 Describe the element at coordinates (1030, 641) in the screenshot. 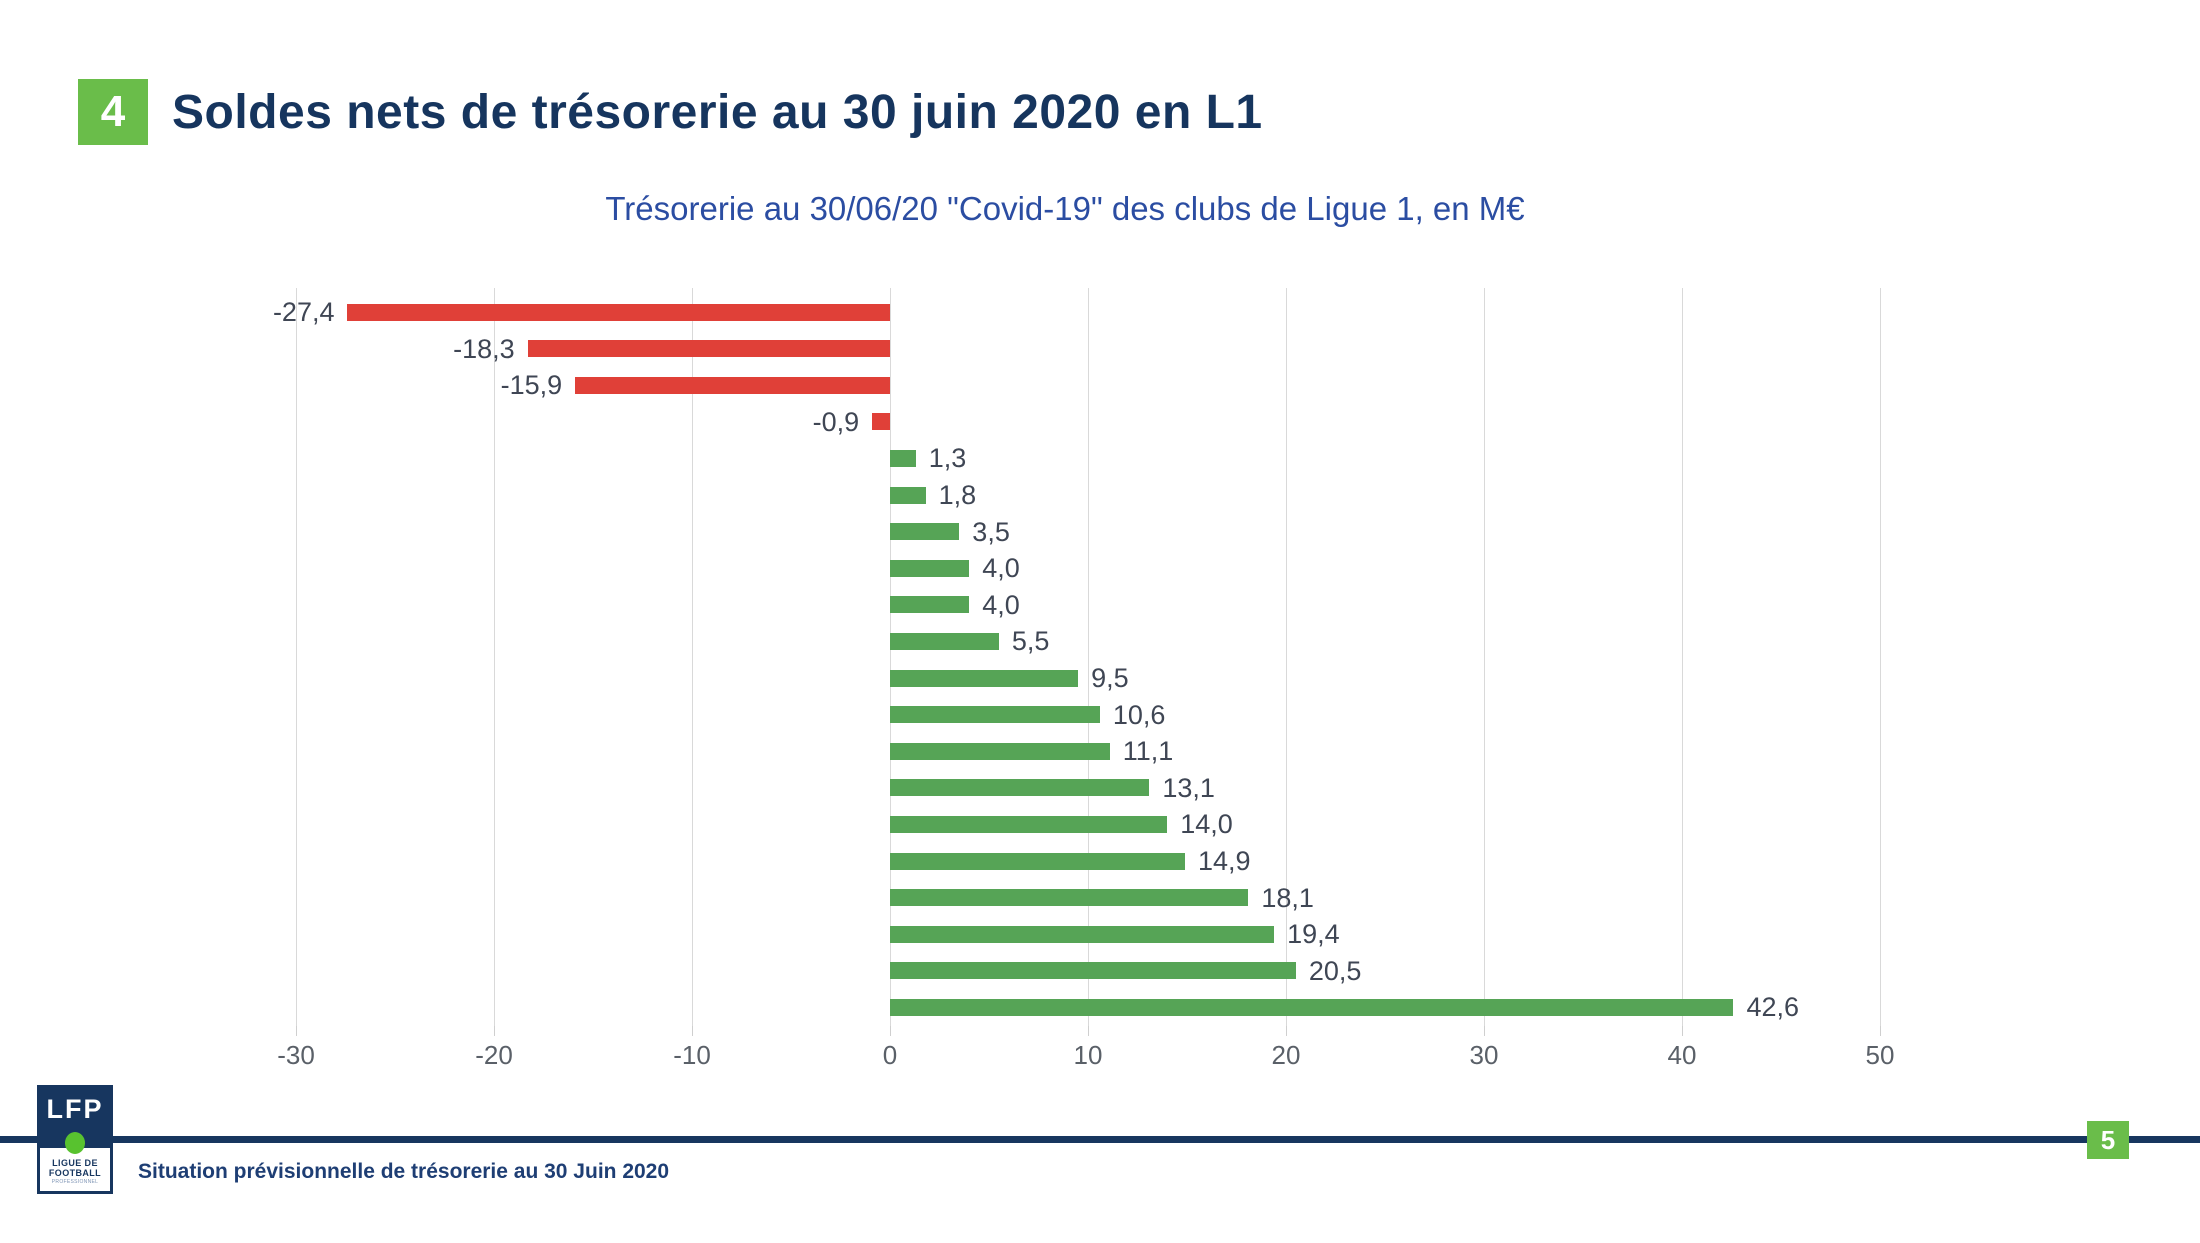

I see `bar-value-label: 5,5` at that location.